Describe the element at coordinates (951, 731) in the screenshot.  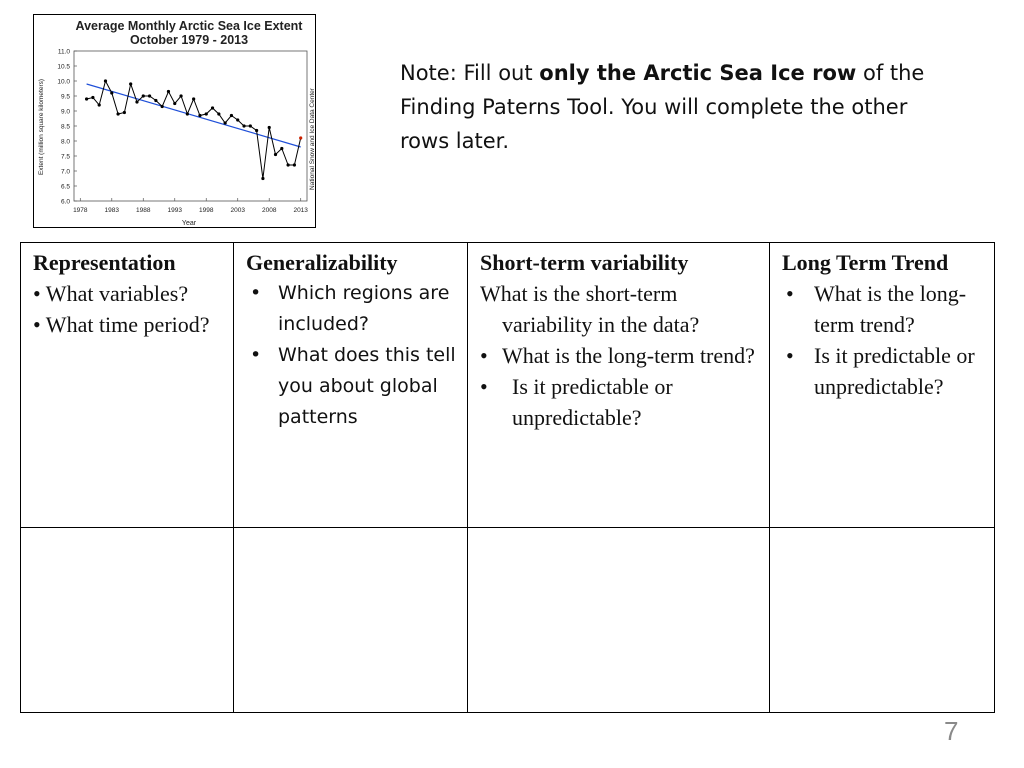
I see `page-number: 7` at that location.